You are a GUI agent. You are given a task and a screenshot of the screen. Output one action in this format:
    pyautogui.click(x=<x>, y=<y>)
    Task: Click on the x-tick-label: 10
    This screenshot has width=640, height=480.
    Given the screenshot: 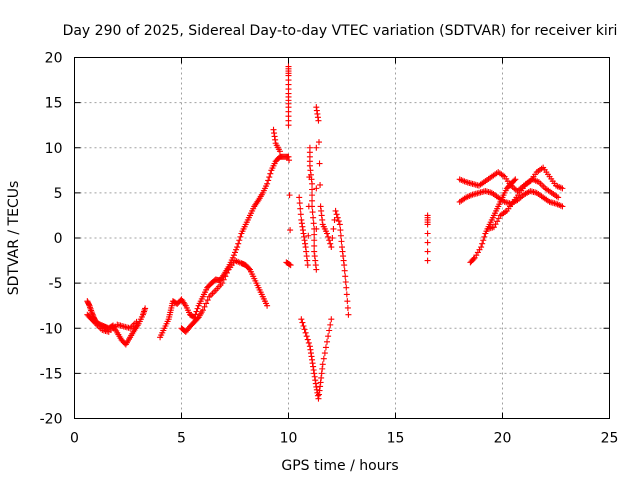 What is the action you would take?
    pyautogui.click(x=289, y=439)
    